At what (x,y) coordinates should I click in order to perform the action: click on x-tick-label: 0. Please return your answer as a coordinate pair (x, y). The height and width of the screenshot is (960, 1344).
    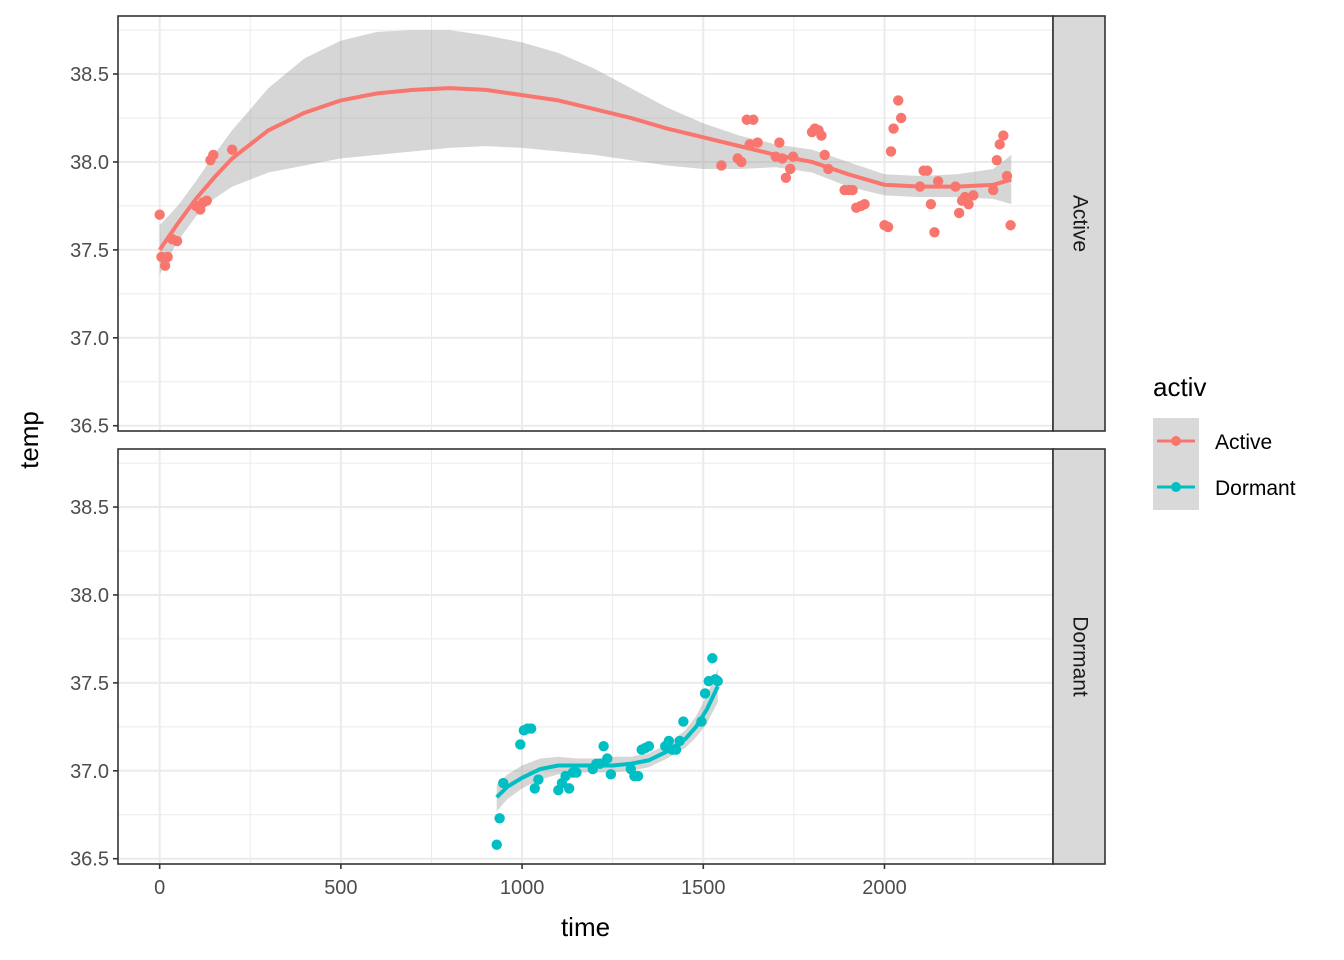
    Looking at the image, I should click on (159, 888).